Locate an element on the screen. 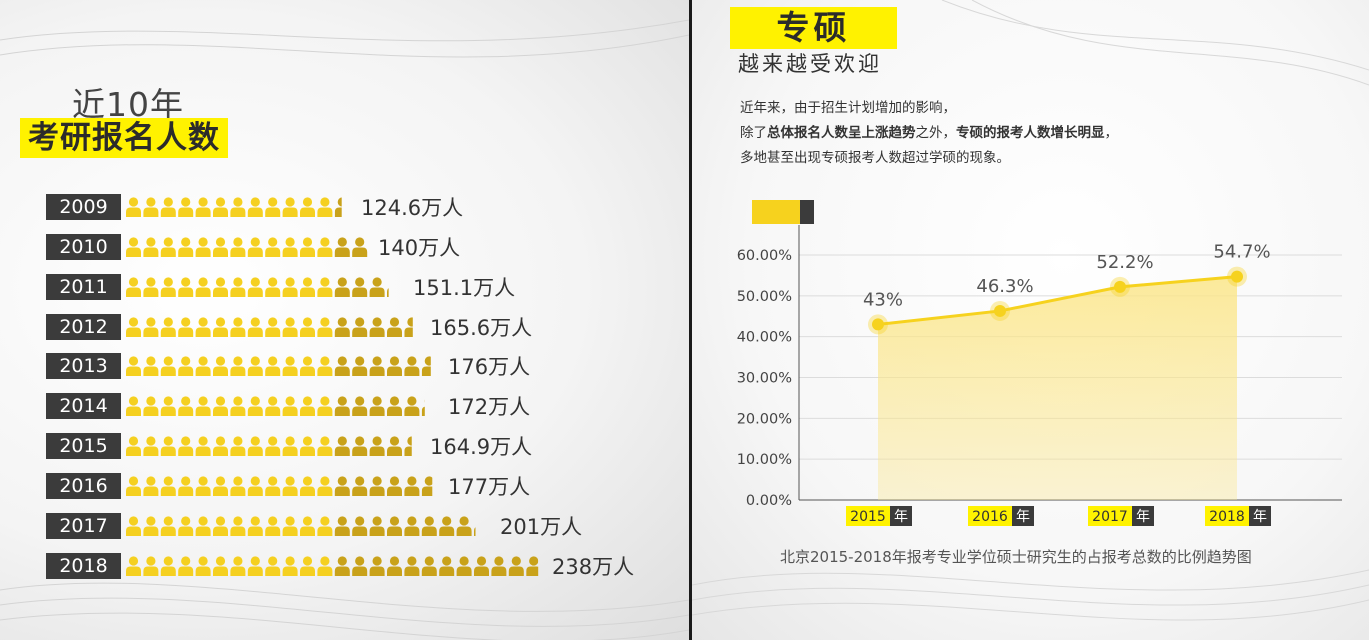 The width and height of the screenshot is (1369, 640). data-label: 54.7% is located at coordinates (1241, 252).